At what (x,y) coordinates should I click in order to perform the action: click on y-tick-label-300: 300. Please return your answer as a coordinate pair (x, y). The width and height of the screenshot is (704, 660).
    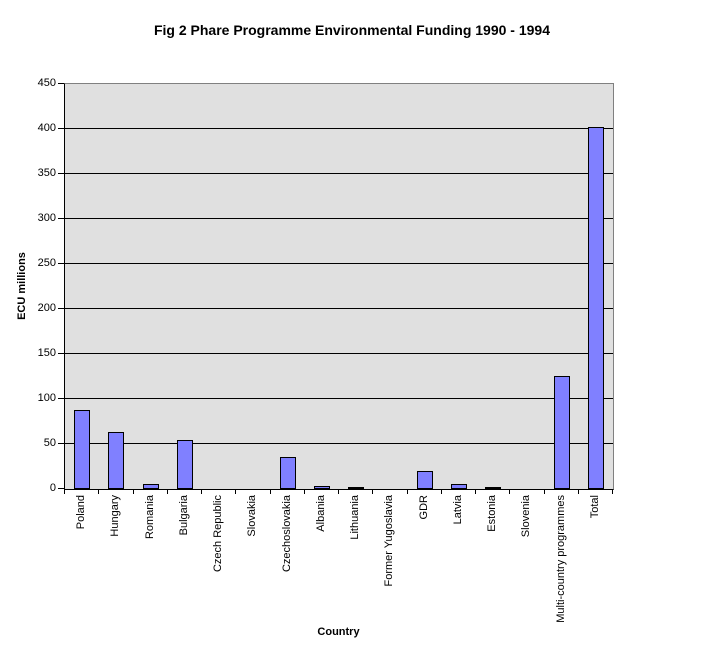
    Looking at the image, I should click on (46, 218).